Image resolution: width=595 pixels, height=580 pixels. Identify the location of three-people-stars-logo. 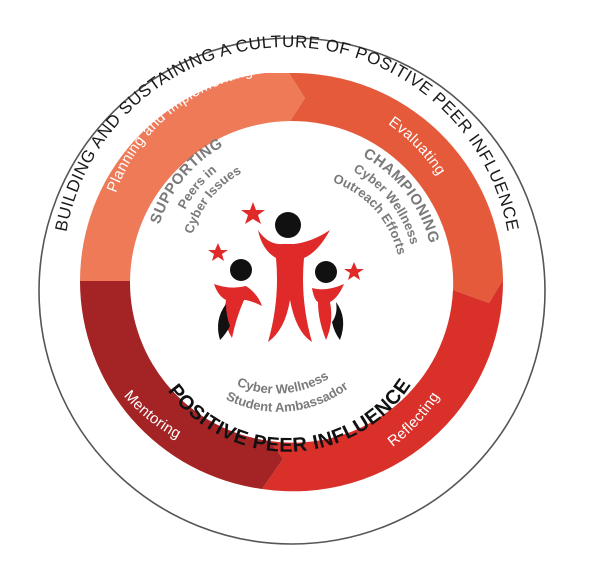
(286, 272).